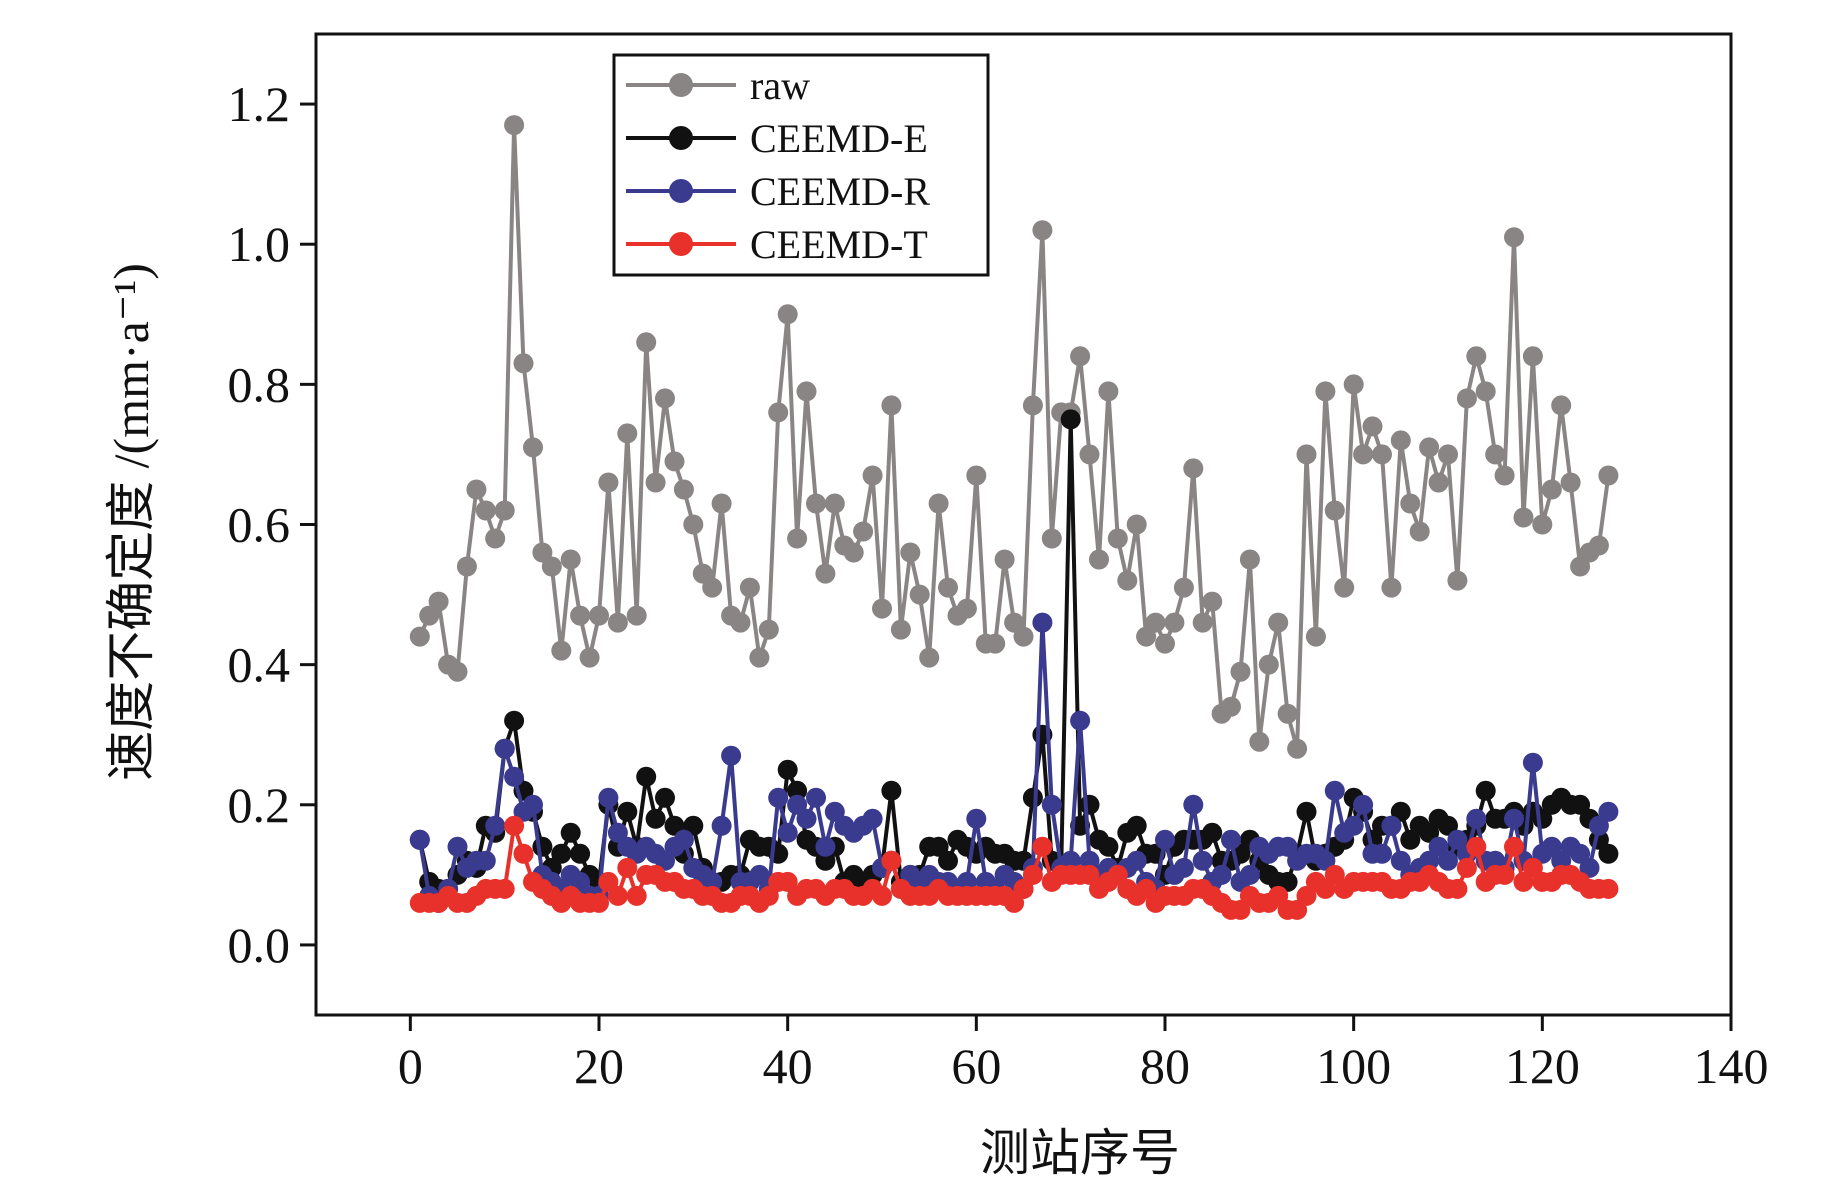 Image resolution: width=1843 pixels, height=1181 pixels. What do you see at coordinates (777, 244) in the screenshot?
I see `legend-item-ceemd-t: CEEMD-T` at bounding box center [777, 244].